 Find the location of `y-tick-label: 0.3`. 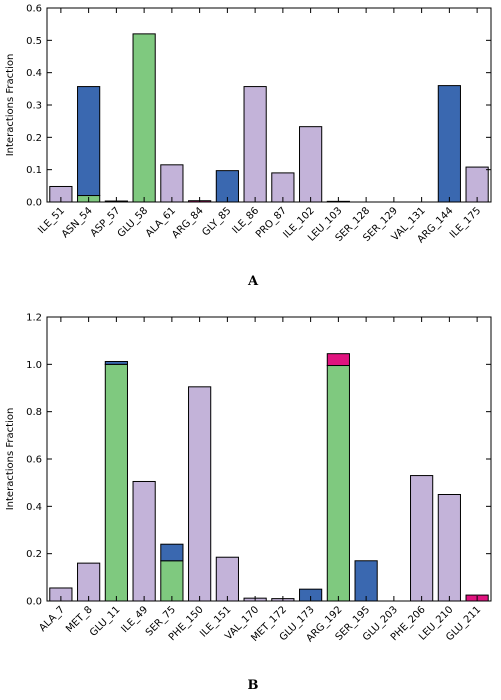

y-tick-label: 0.3 is located at coordinates (34, 106).